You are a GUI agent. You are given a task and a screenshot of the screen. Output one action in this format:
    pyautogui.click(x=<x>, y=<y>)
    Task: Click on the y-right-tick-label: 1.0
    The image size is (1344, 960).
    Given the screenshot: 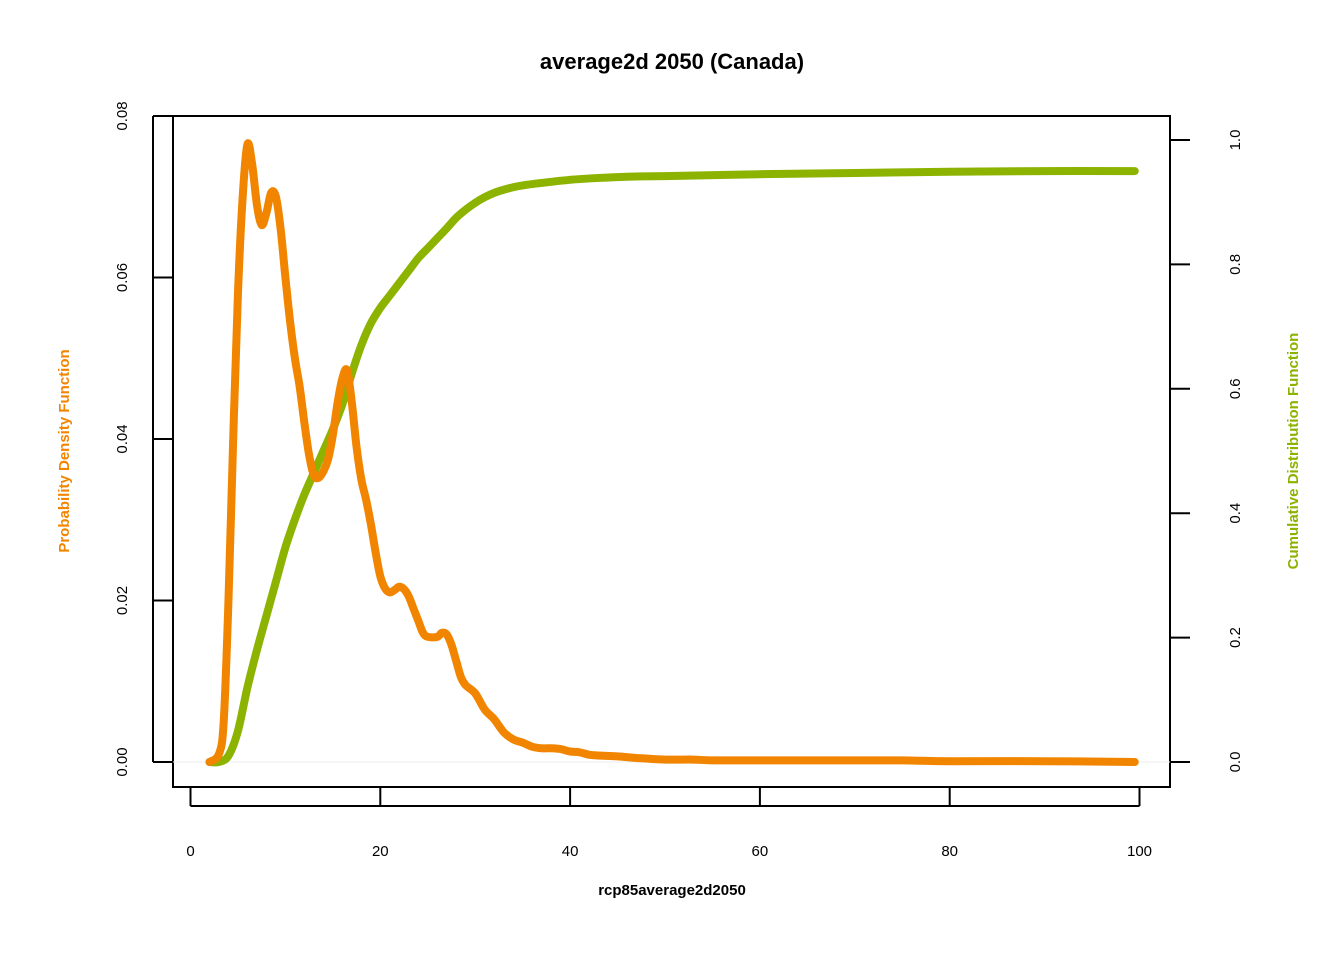 What is the action you would take?
    pyautogui.click(x=1235, y=140)
    